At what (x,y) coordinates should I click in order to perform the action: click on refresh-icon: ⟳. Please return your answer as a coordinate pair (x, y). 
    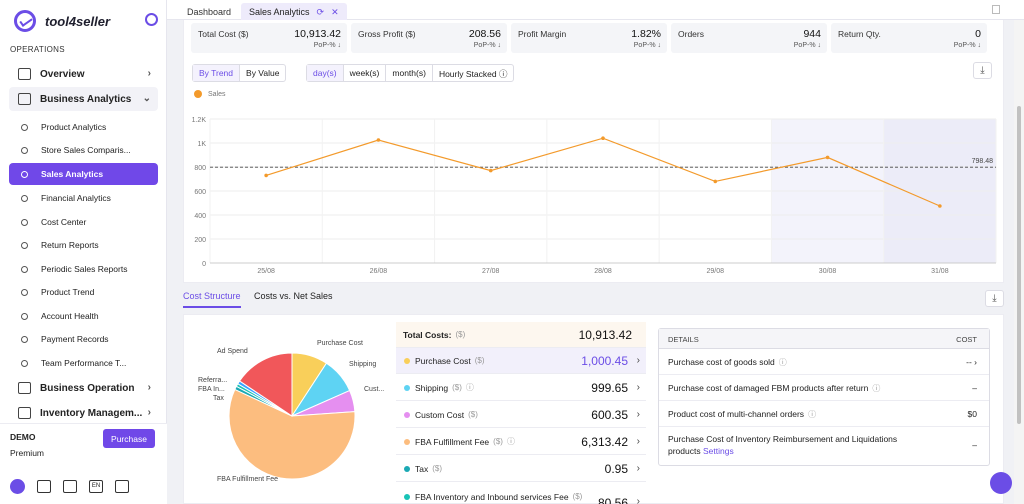
    Looking at the image, I should click on (320, 12).